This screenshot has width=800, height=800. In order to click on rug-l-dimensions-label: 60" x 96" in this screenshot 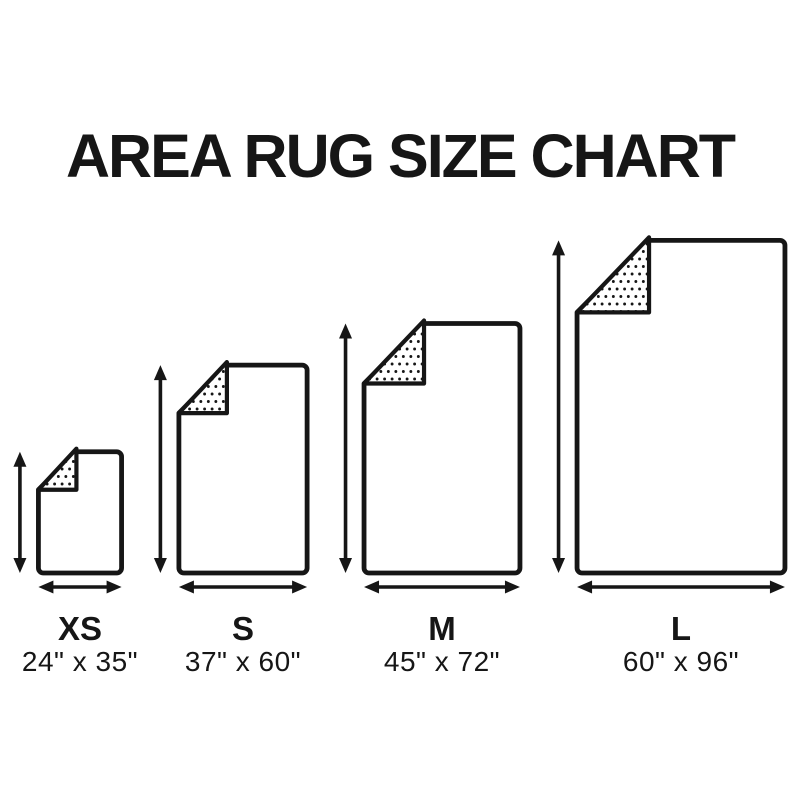, I will do `click(681, 661)`.